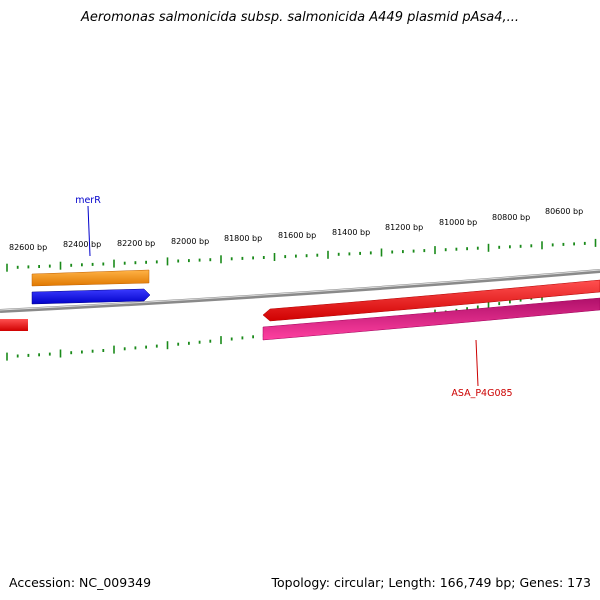 The height and width of the screenshot is (600, 600). What do you see at coordinates (511, 217) in the screenshot?
I see `scale-label-80800: 80800 bp` at bounding box center [511, 217].